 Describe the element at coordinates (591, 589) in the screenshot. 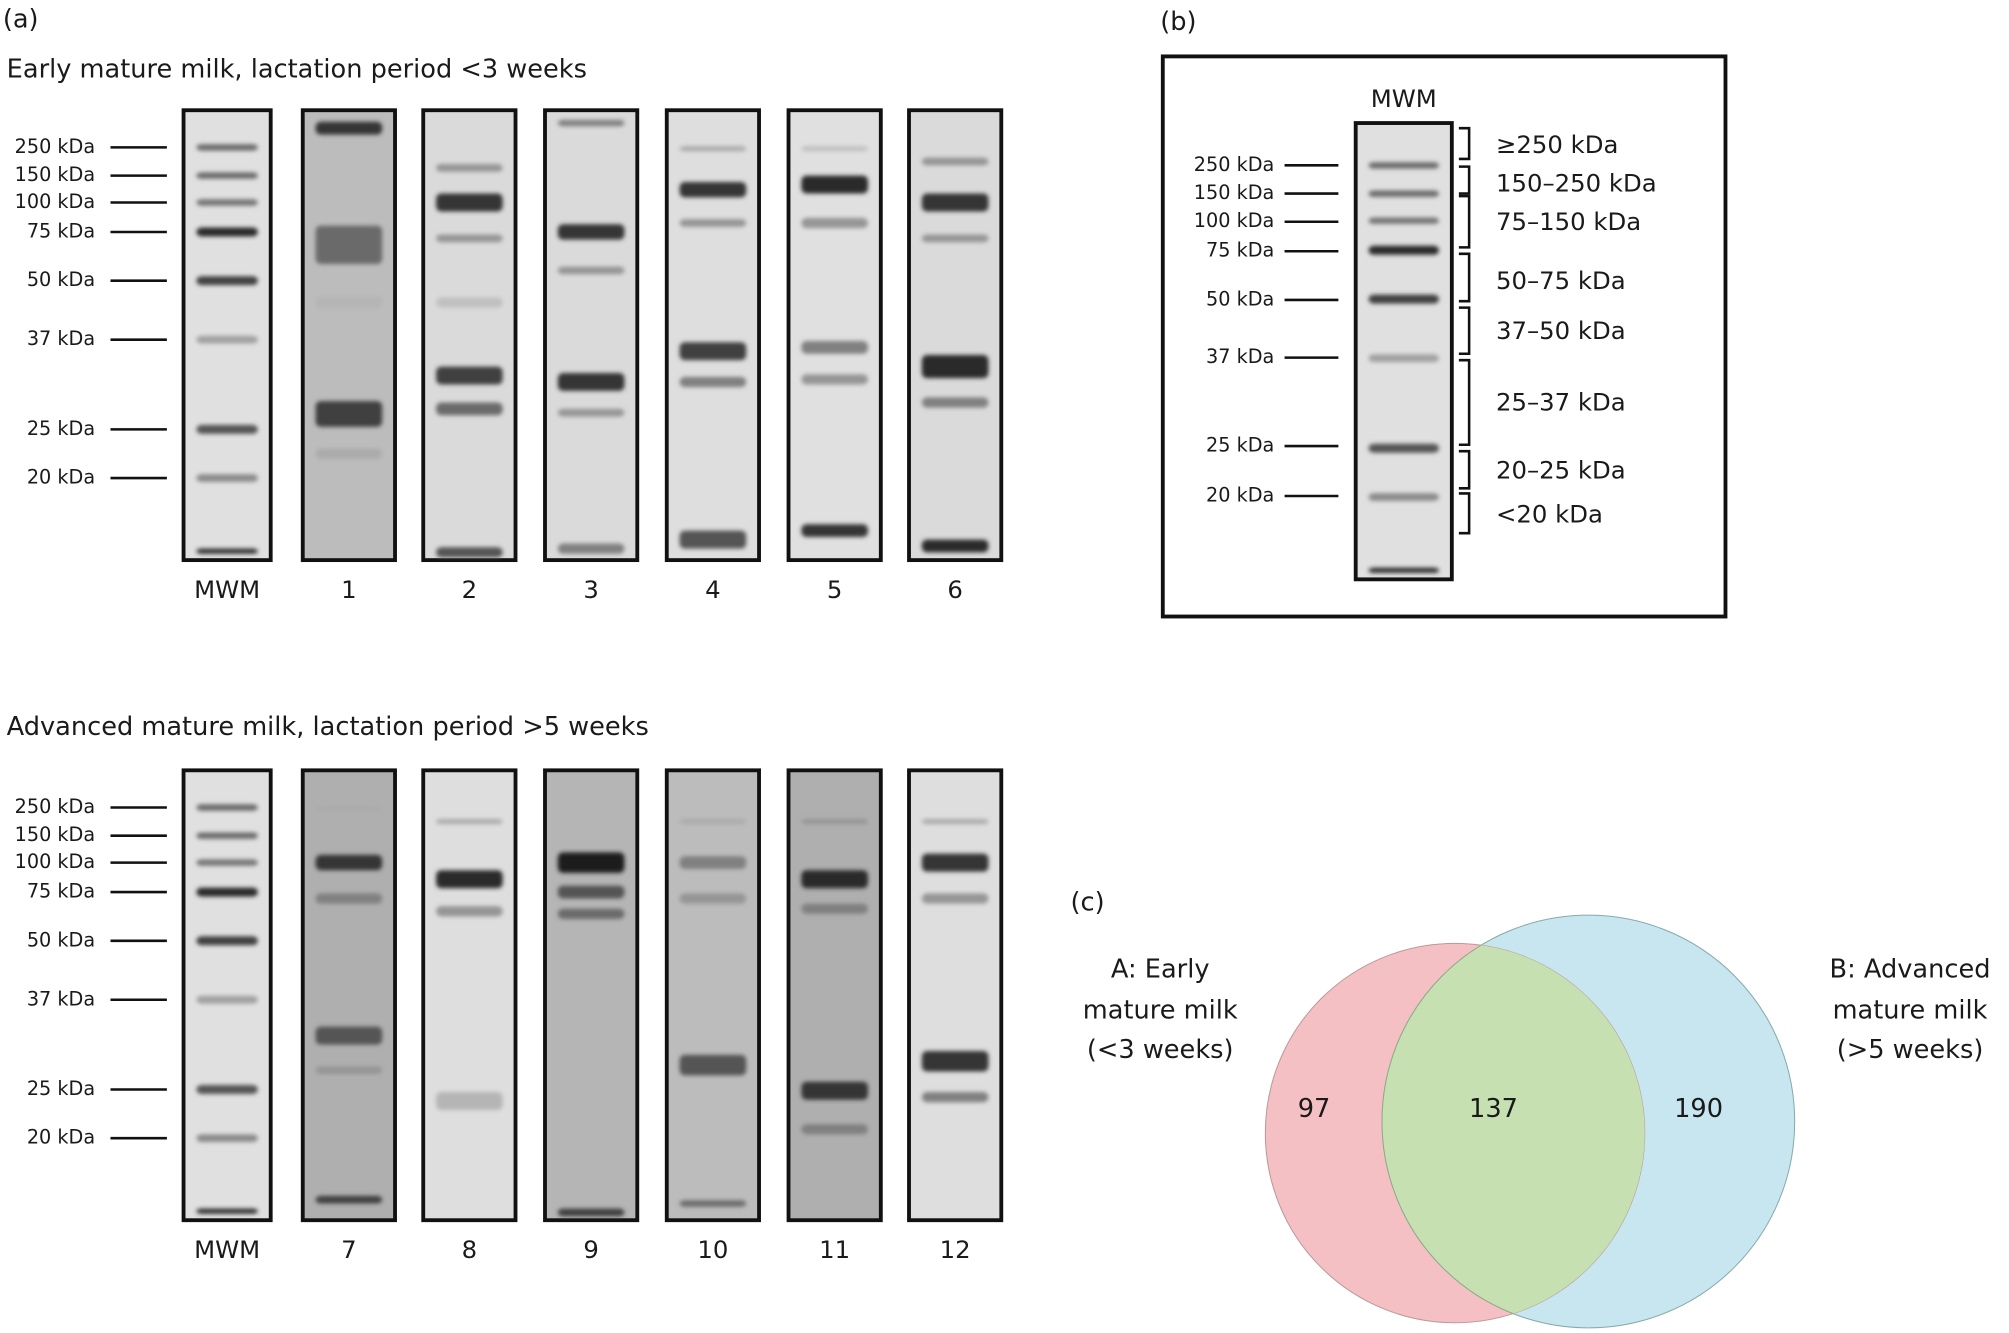

I see `lane-label: 3` at that location.